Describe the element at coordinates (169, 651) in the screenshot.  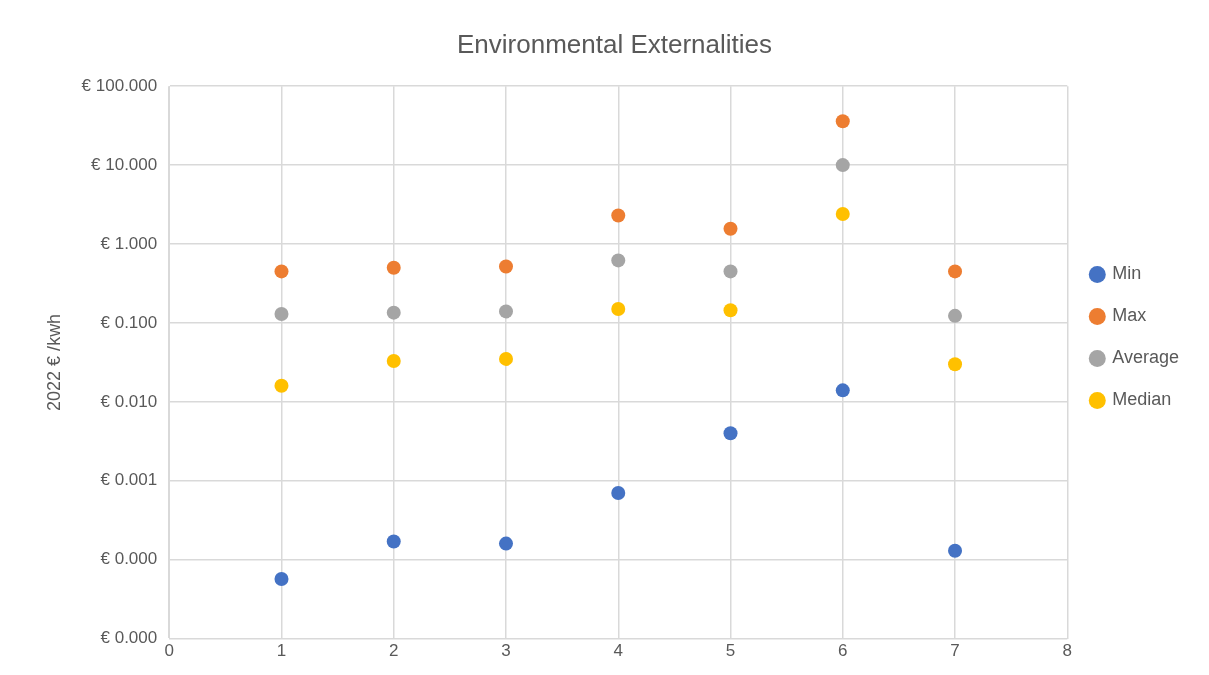
I see `x-tick-label: 0` at that location.